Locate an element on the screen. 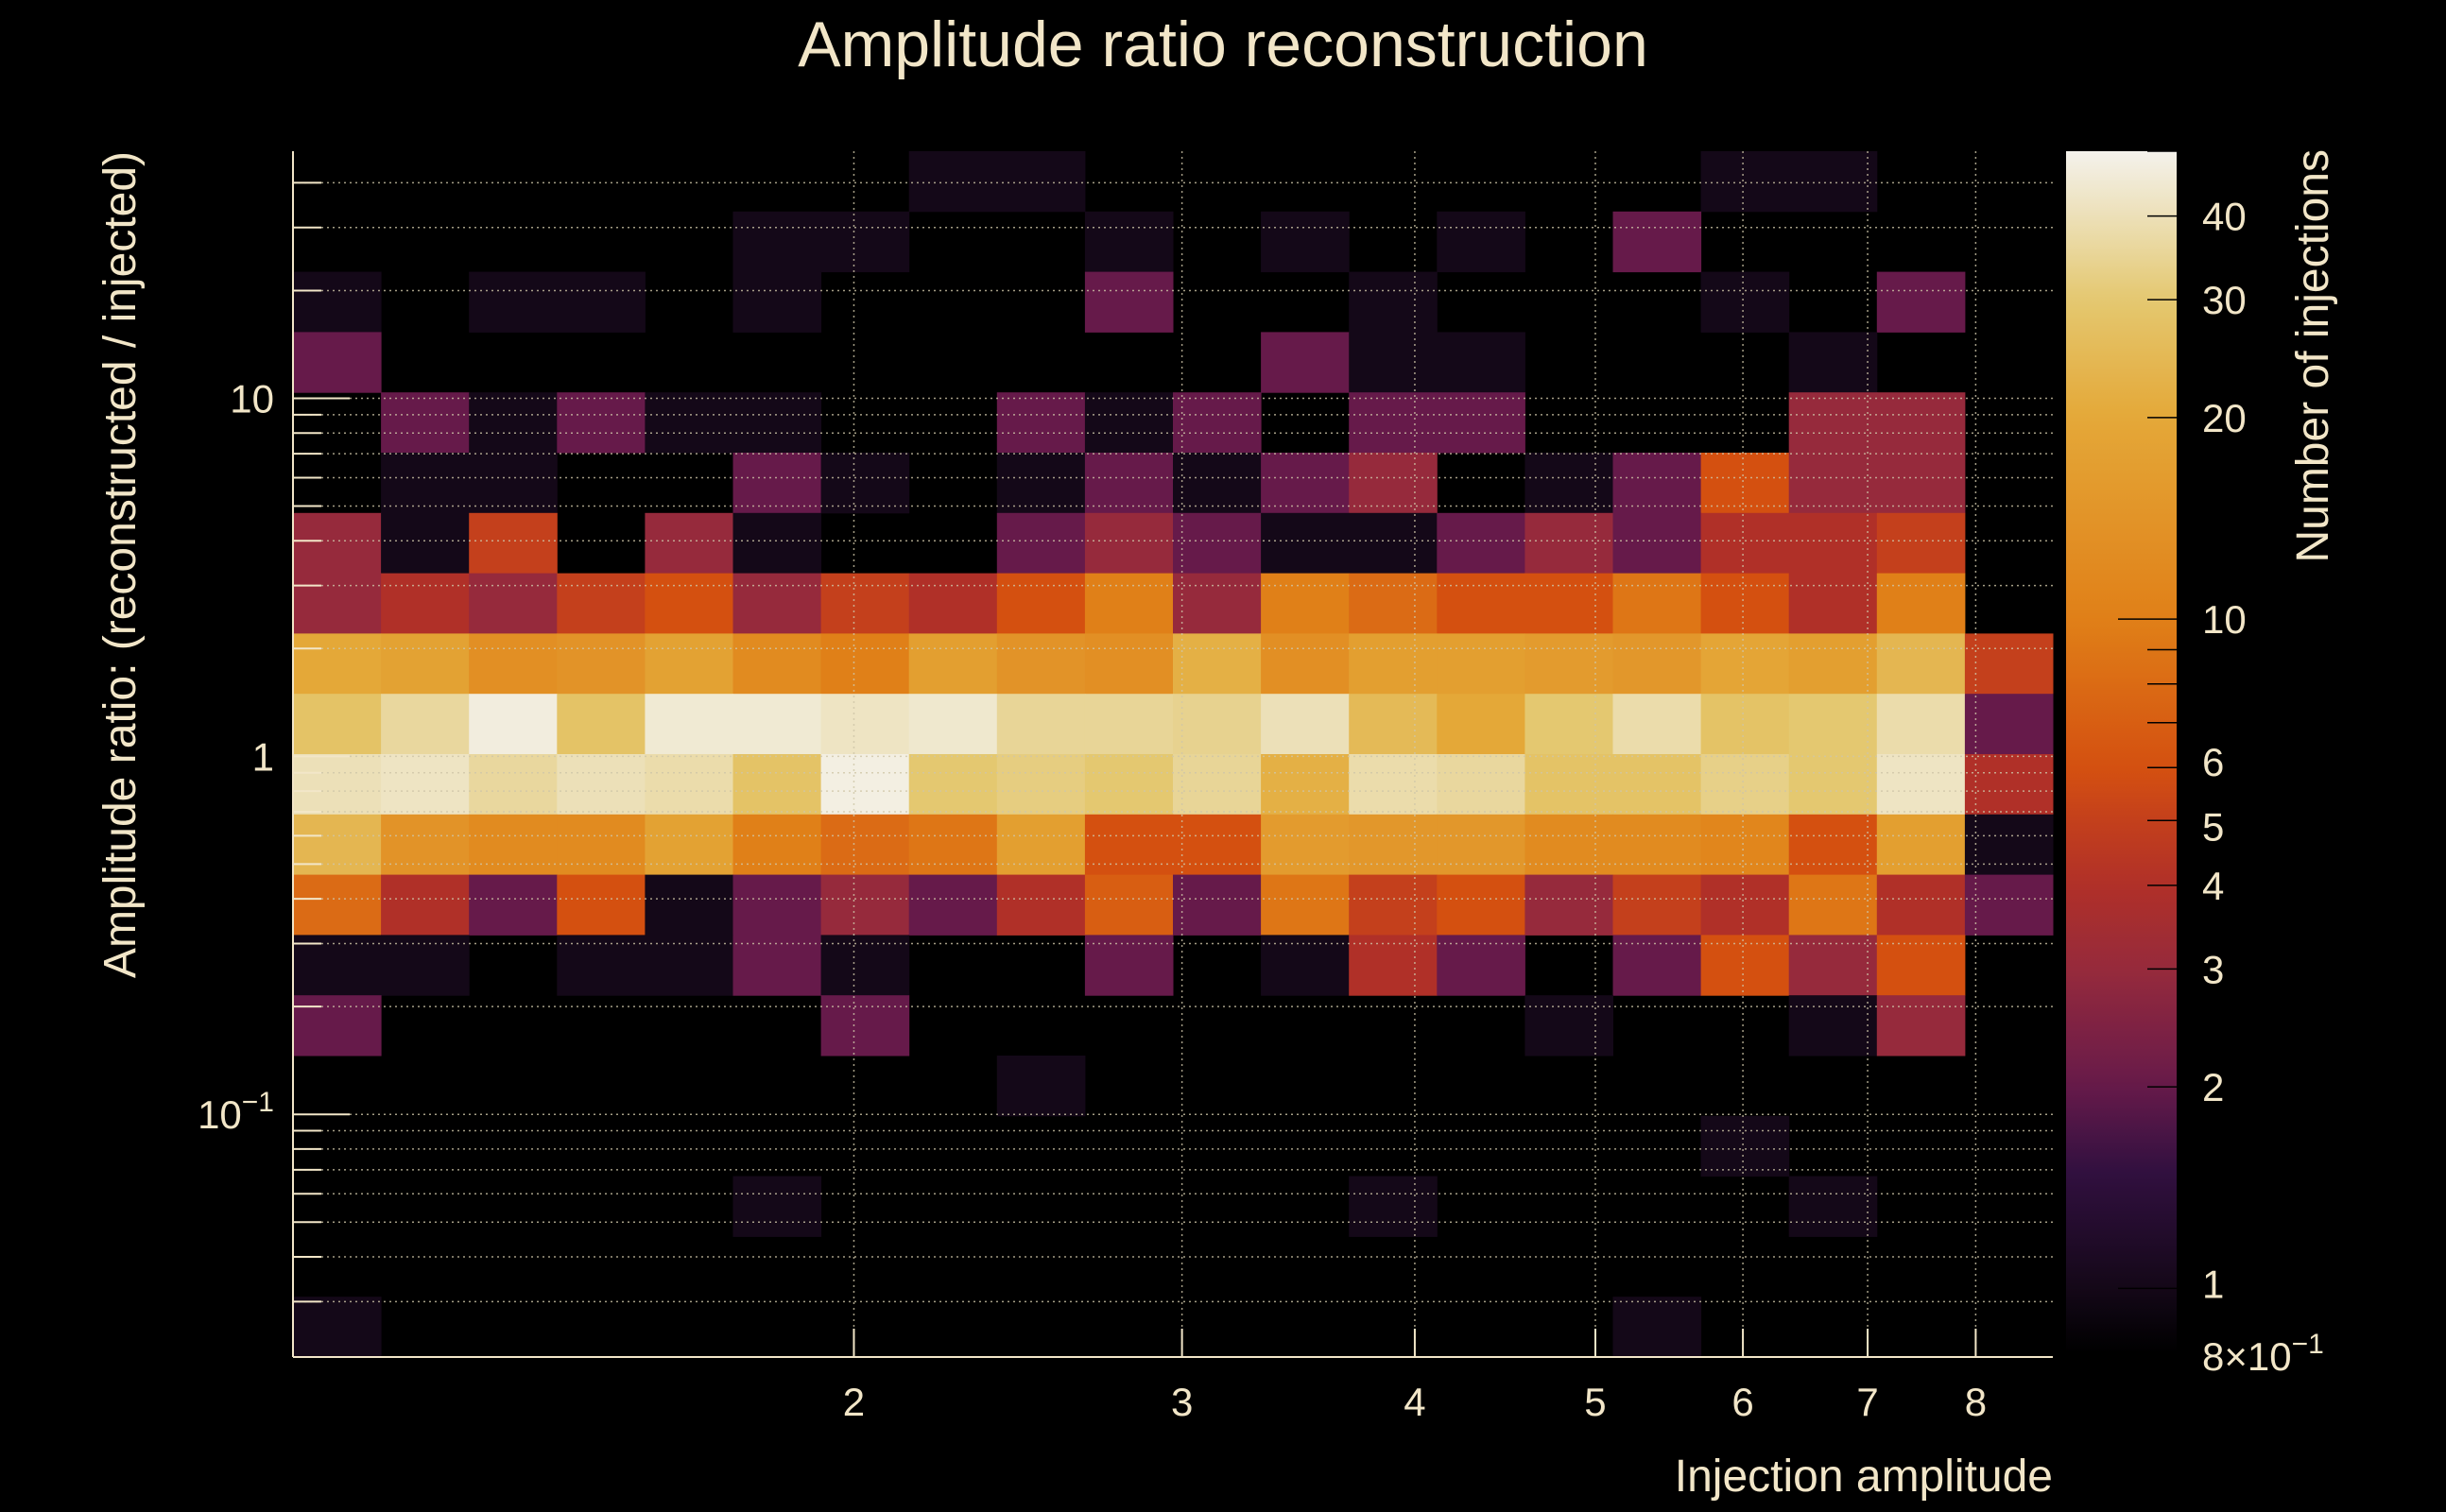  x-axis-label: Injection amplitude is located at coordinates (1864, 1477).